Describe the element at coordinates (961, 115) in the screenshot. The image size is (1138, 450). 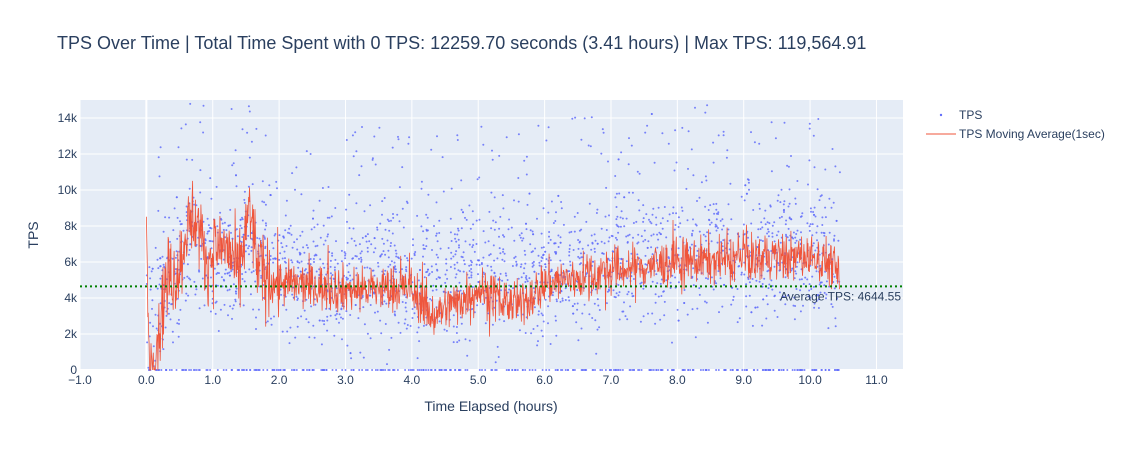
I see `legend-item-tps: TPS` at that location.